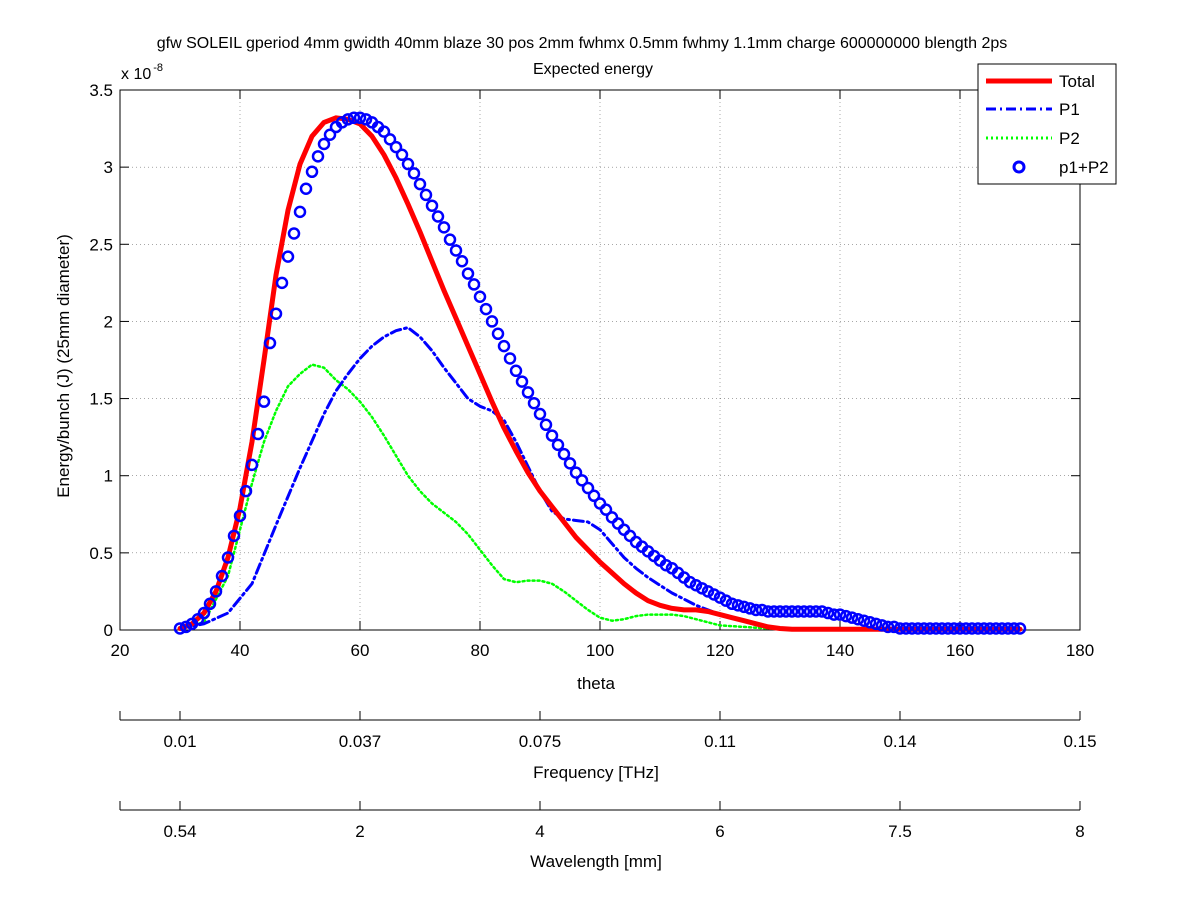 Image resolution: width=1200 pixels, height=901 pixels. What do you see at coordinates (63, 366) in the screenshot?
I see `y-axis-label: Energy/bunch (J) (25mm diameter)` at bounding box center [63, 366].